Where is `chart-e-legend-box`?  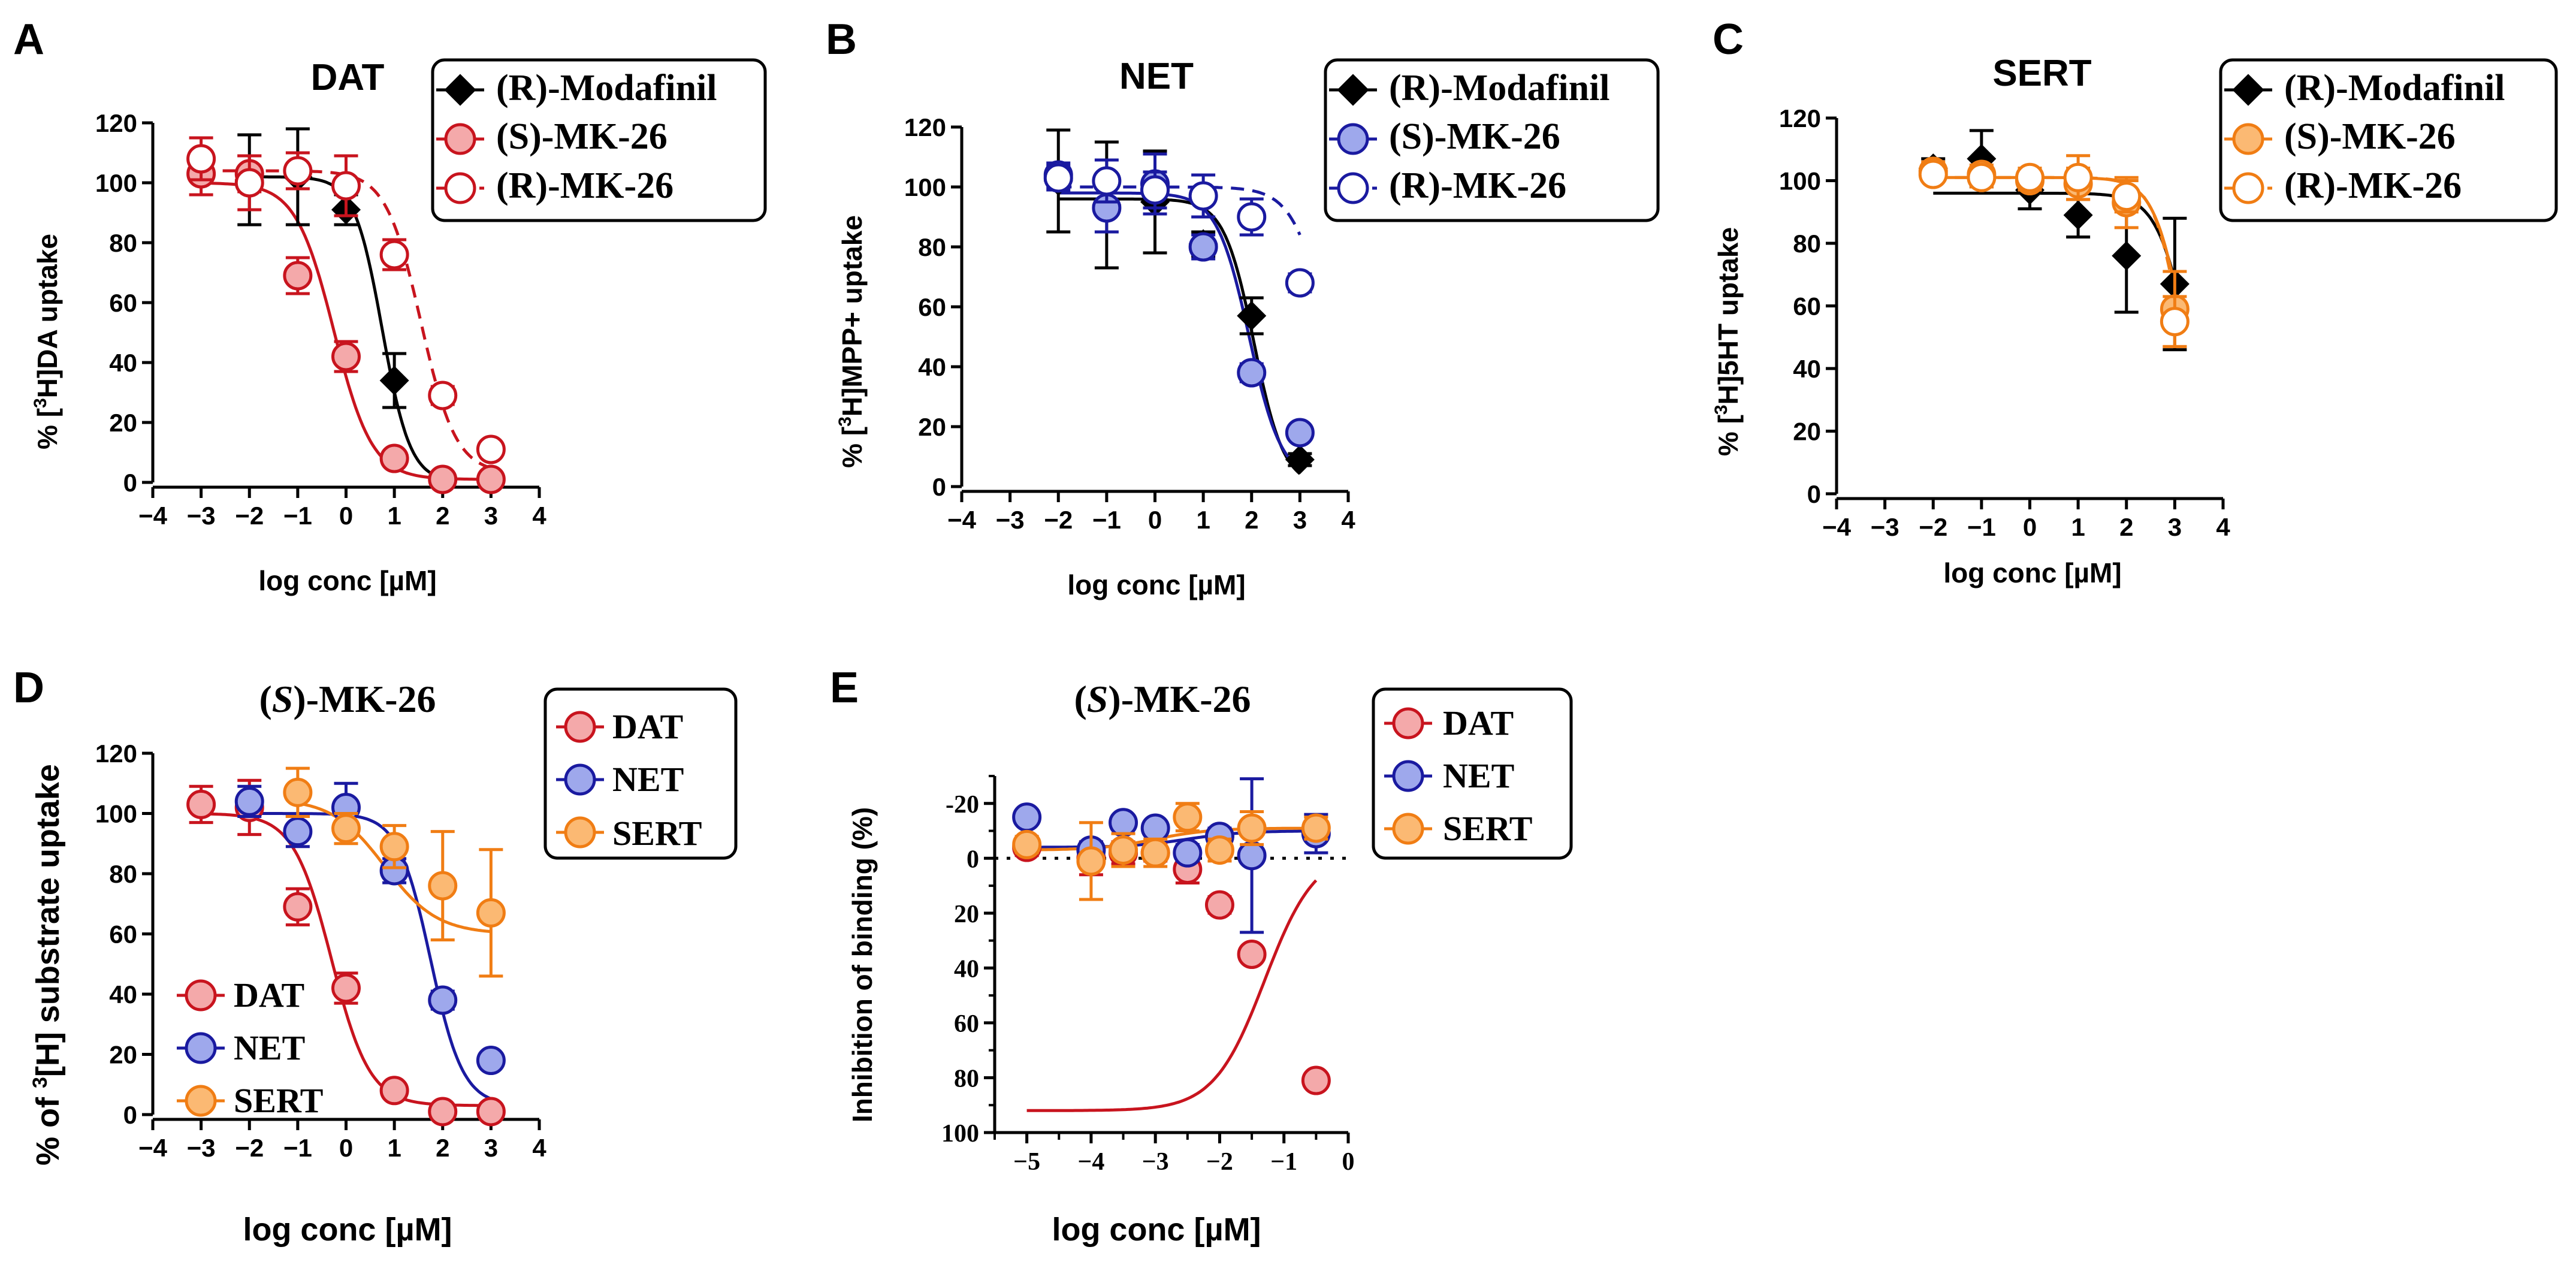
chart-e-legend-box is located at coordinates (1473, 773).